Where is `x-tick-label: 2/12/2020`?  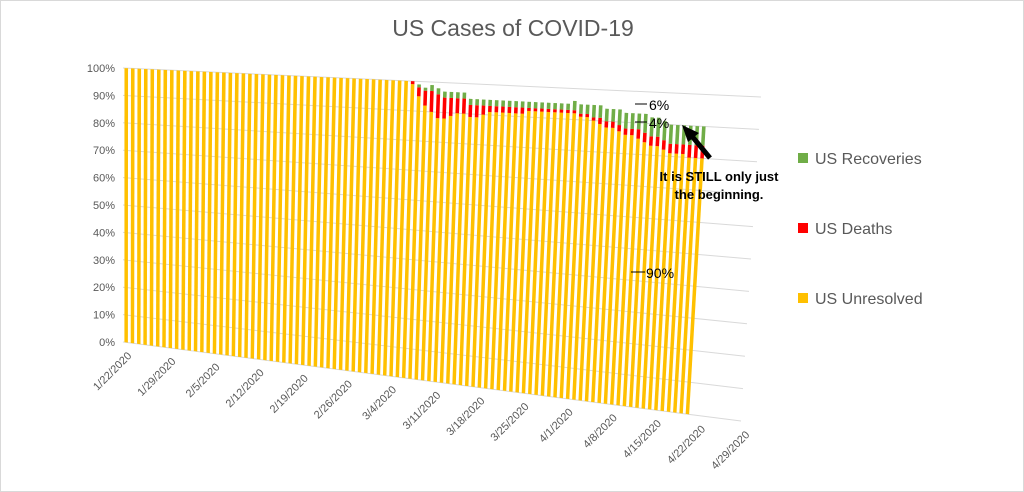
x-tick-label: 2/12/2020 is located at coordinates (245, 388).